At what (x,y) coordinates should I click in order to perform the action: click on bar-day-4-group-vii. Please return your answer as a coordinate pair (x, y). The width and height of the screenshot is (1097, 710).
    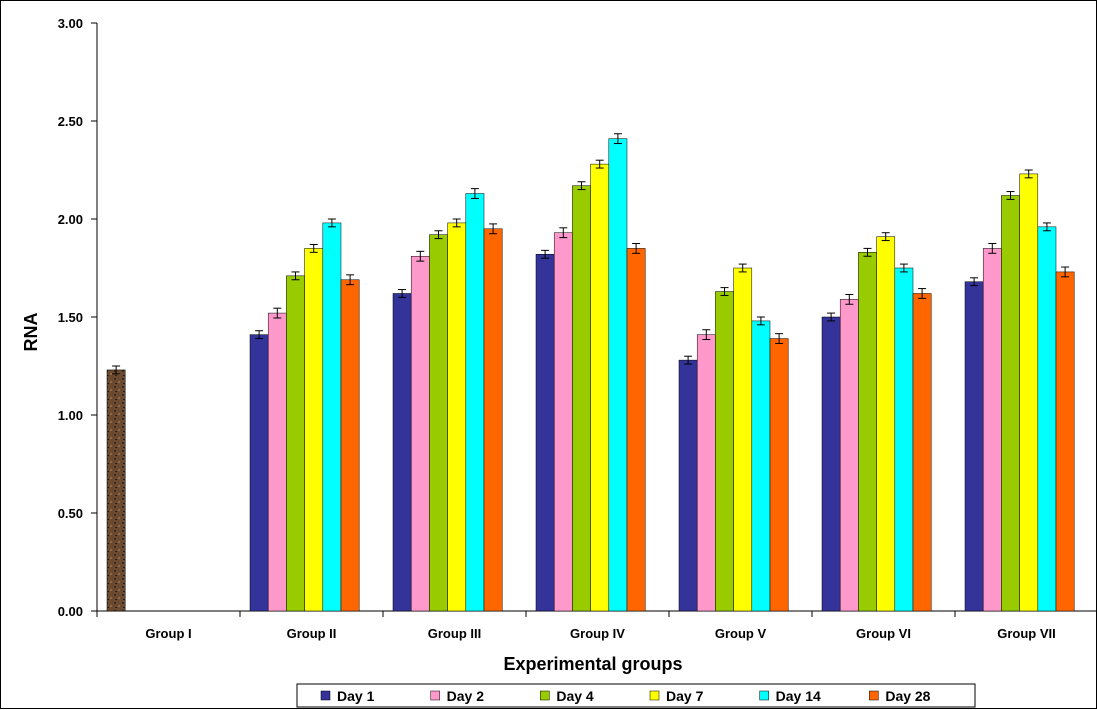
    Looking at the image, I should click on (1010, 403).